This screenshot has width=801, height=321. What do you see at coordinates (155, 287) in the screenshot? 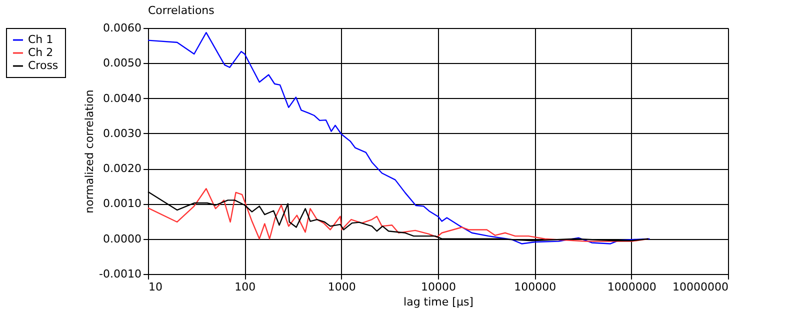
I see `x-tick-label: 10` at bounding box center [155, 287].